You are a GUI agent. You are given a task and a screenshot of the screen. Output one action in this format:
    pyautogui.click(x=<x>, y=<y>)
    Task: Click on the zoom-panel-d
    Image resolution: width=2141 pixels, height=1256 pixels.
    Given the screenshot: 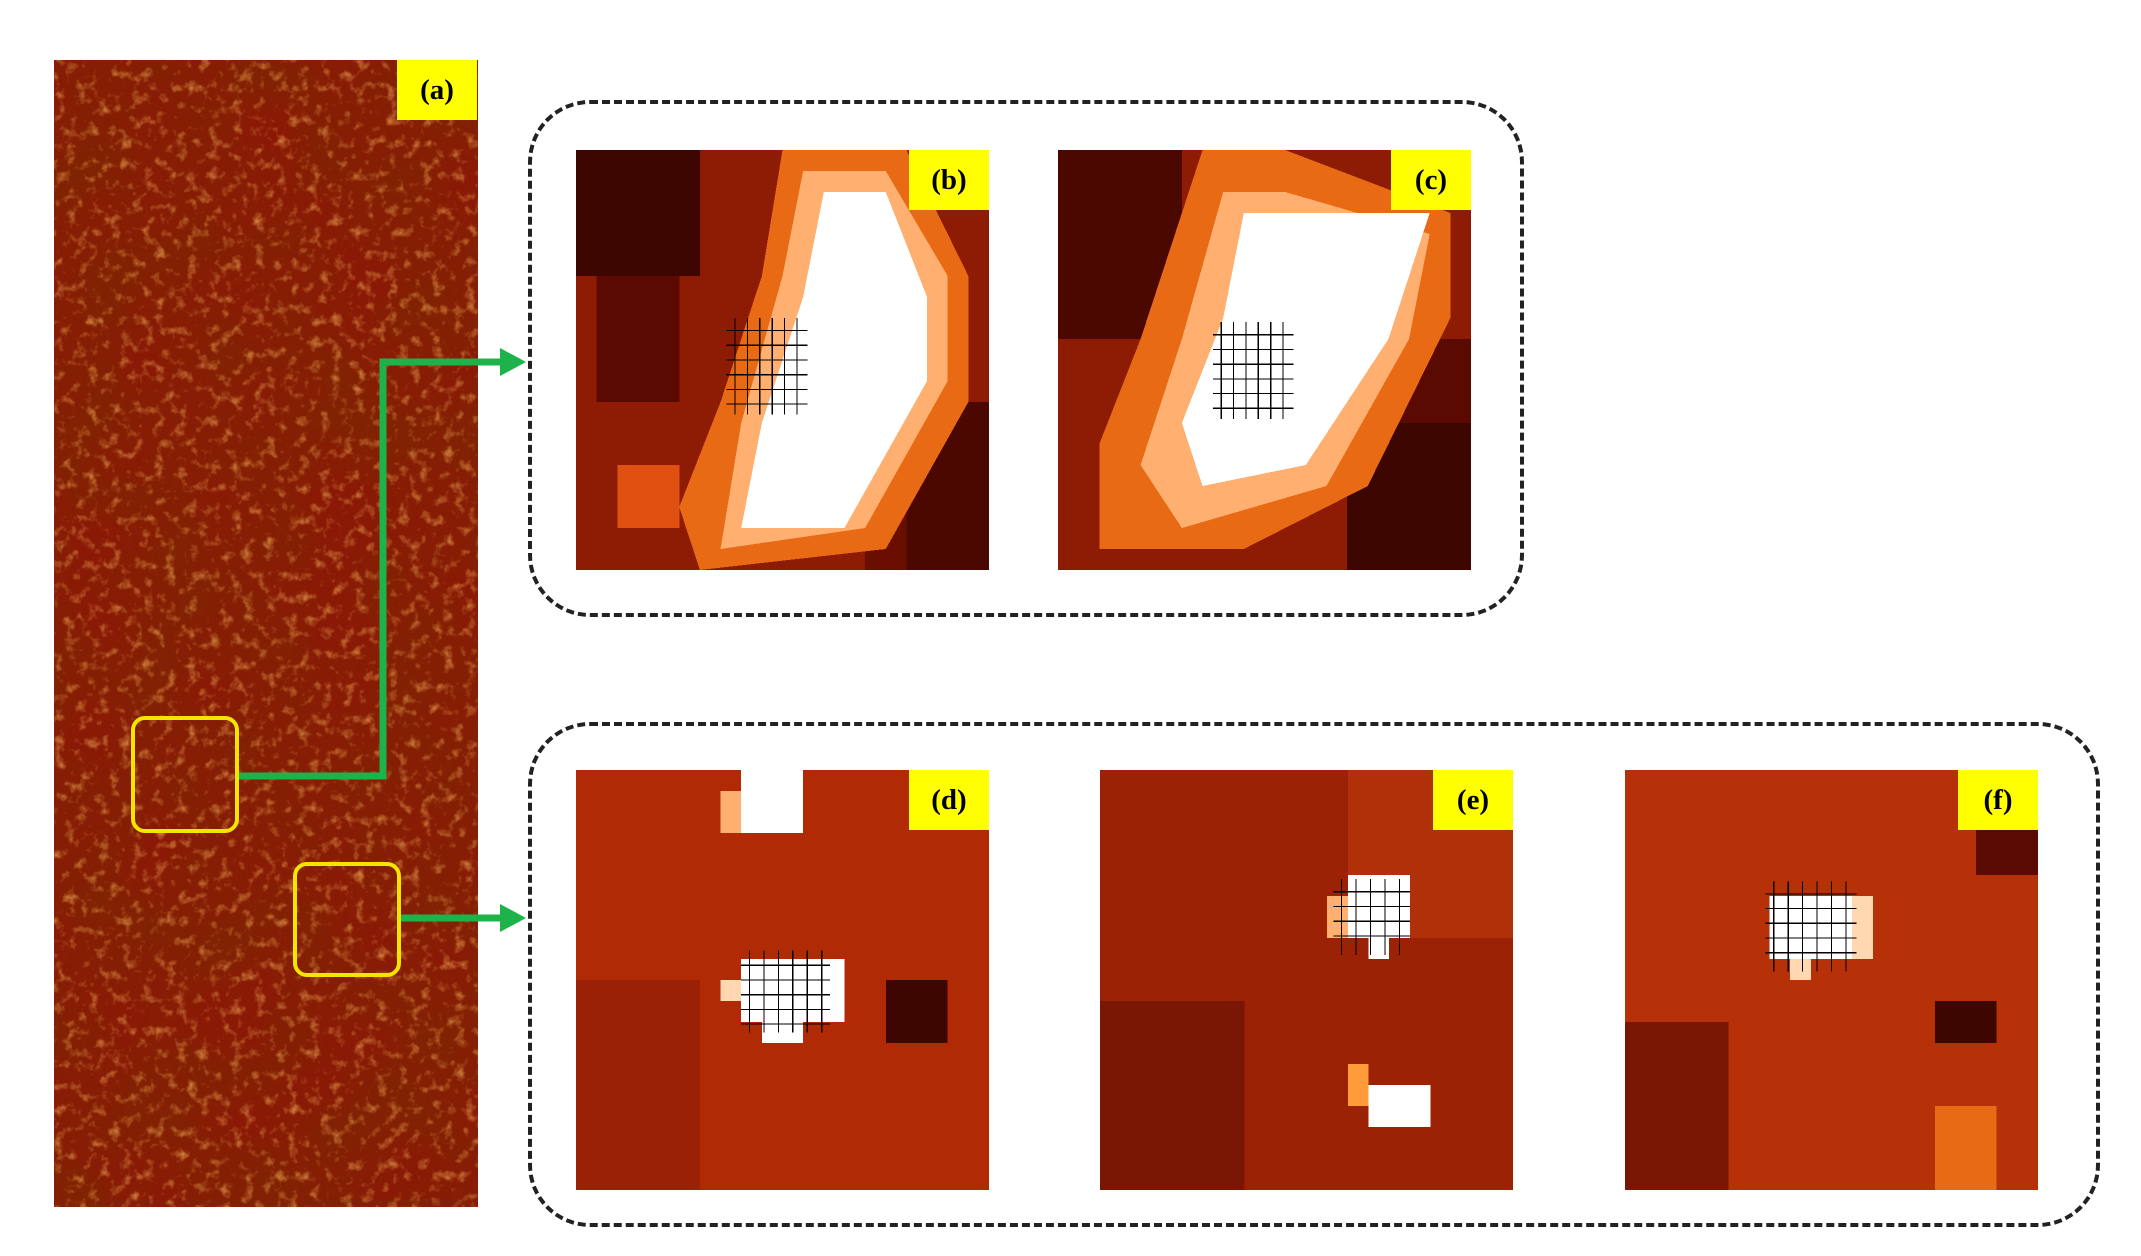 What is the action you would take?
    pyautogui.click(x=782, y=980)
    